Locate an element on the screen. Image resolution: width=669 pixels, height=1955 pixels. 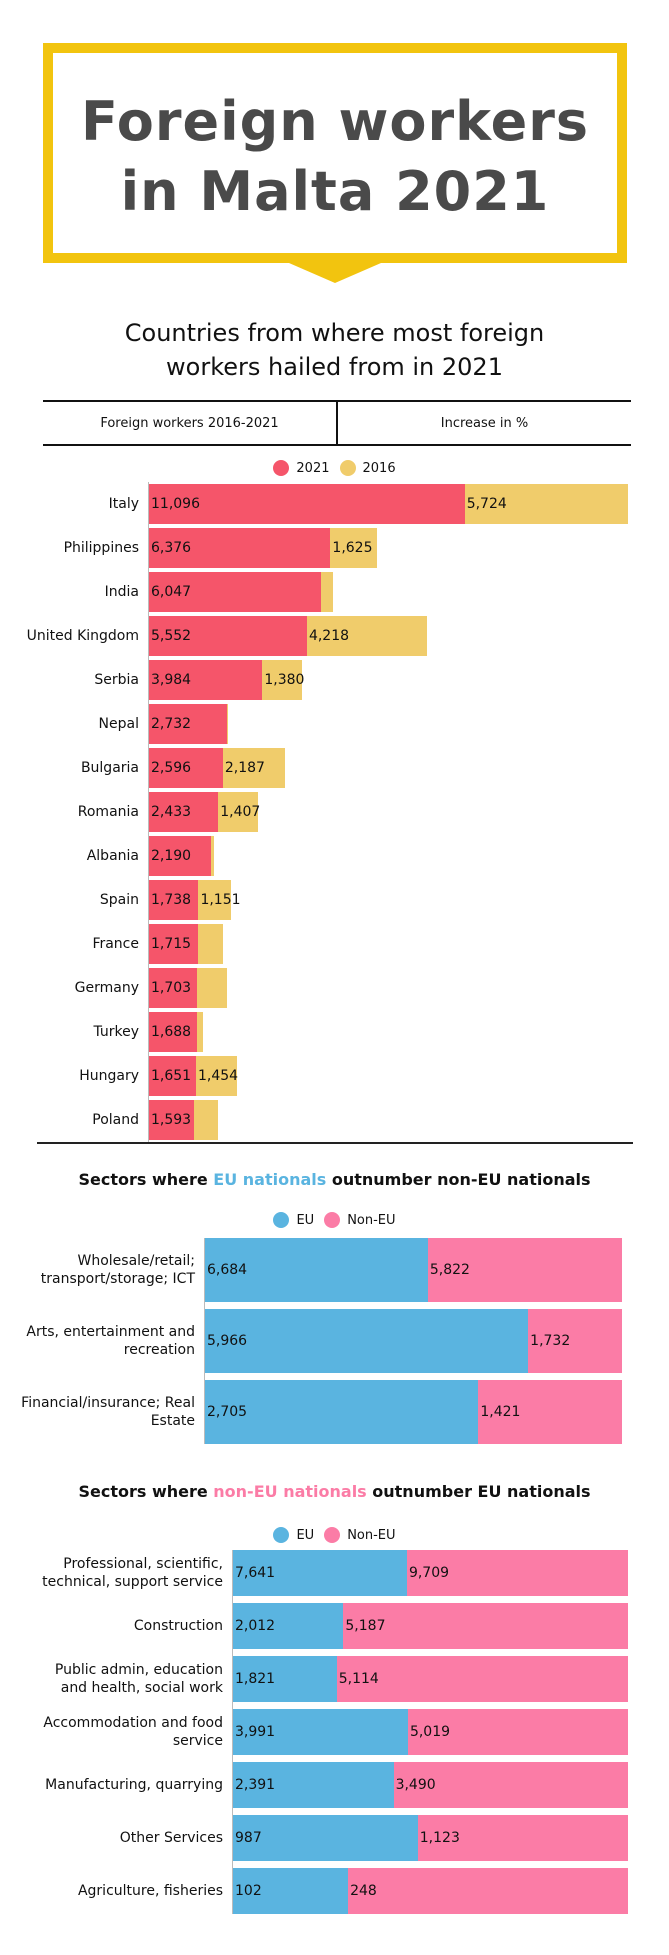
category-label-accommodation-and-food-service: Accommodation and food service is located at coordinates (133, 1732).